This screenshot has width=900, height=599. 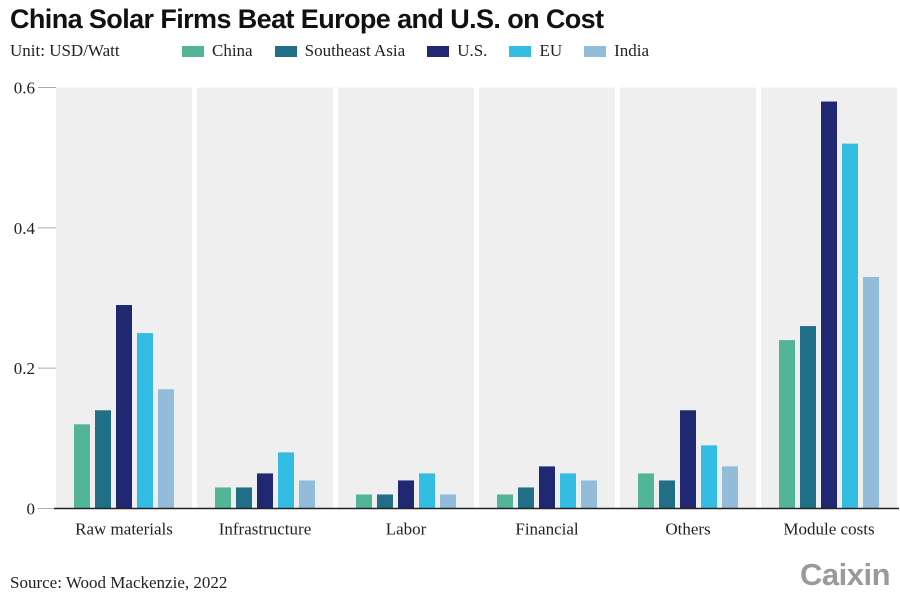 I want to click on bar-others-u-s, so click(x=688, y=459).